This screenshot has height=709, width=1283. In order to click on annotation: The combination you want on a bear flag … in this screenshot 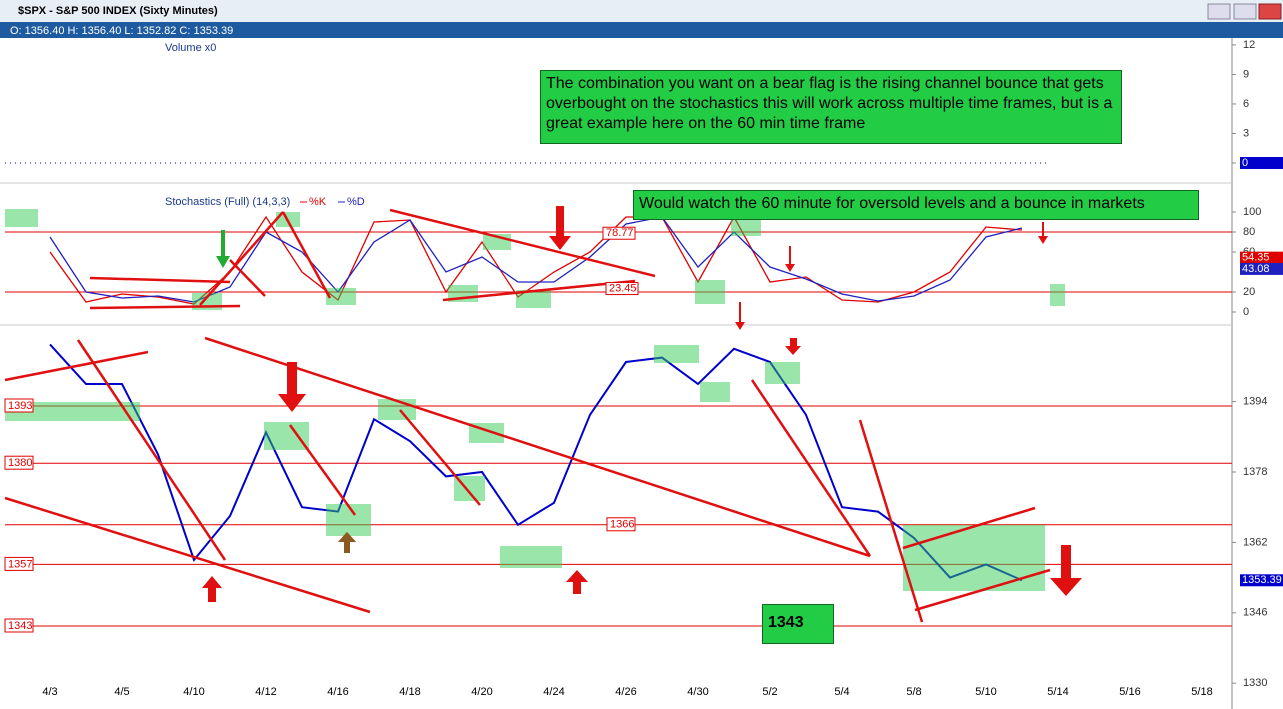, I will do `click(831, 107)`.